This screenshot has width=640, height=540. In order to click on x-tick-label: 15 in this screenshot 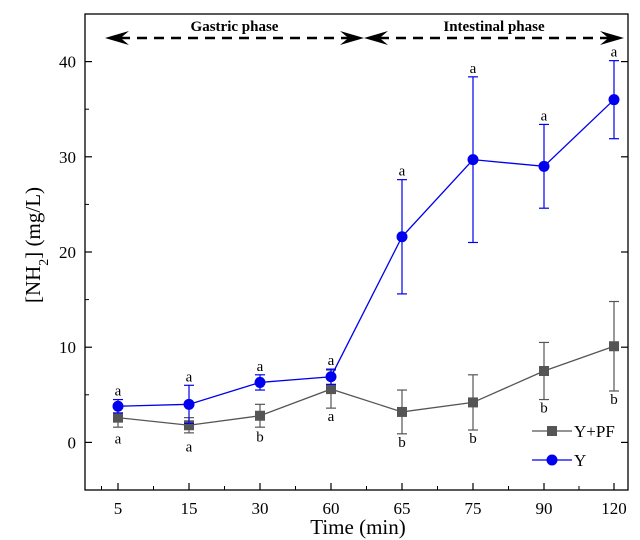, I will do `click(189, 508)`.